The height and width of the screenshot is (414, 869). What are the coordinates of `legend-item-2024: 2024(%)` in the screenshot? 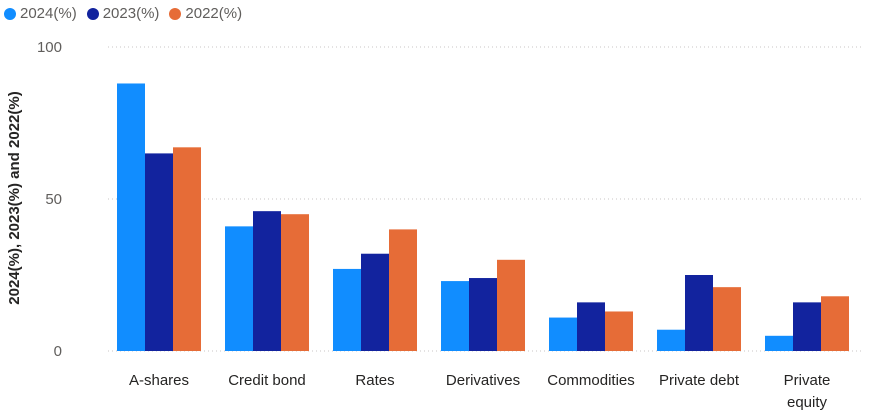 It's located at (40, 13).